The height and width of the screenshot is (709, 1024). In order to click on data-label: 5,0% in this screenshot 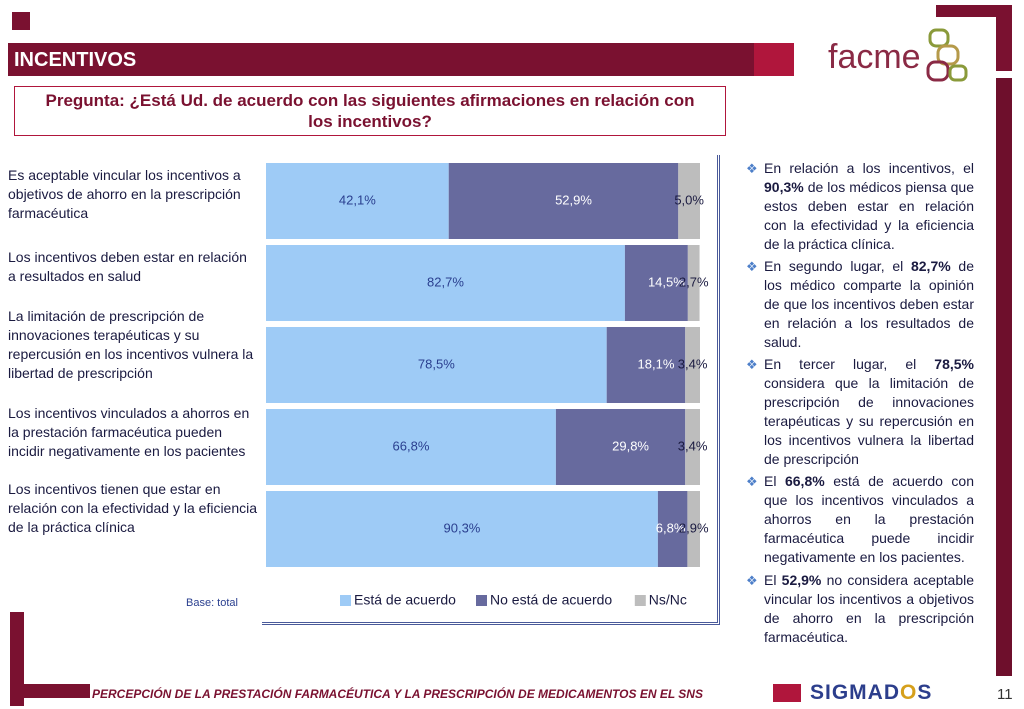, I will do `click(689, 199)`.